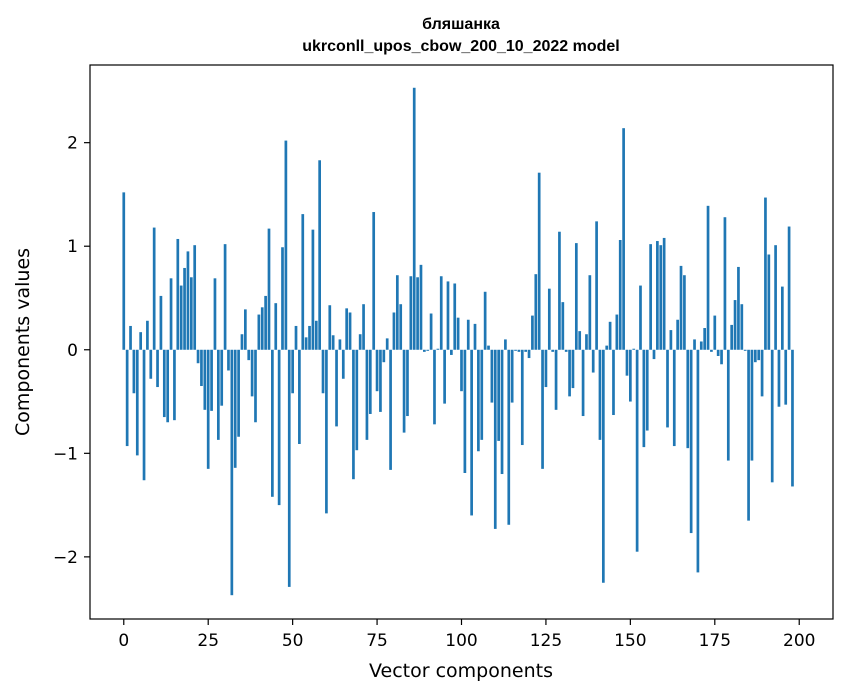  Describe the element at coordinates (72, 247) in the screenshot. I see `y-tick-label: 1` at that location.